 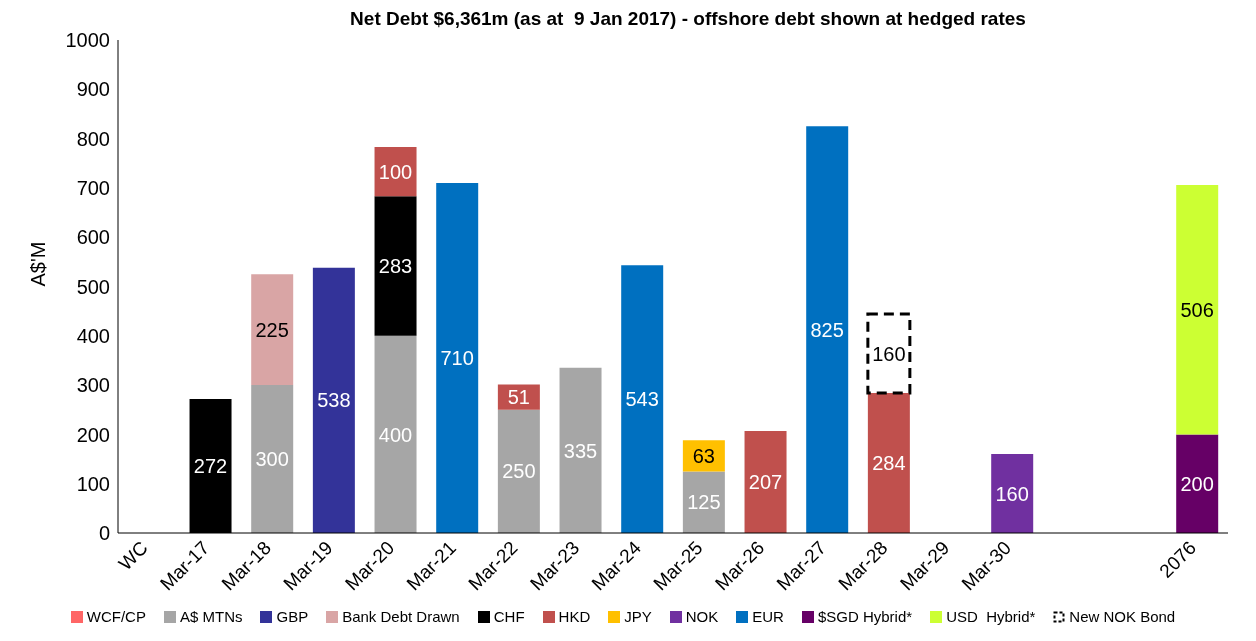 What do you see at coordinates (991, 616) in the screenshot?
I see `legend-label: USD Hybrid*` at bounding box center [991, 616].